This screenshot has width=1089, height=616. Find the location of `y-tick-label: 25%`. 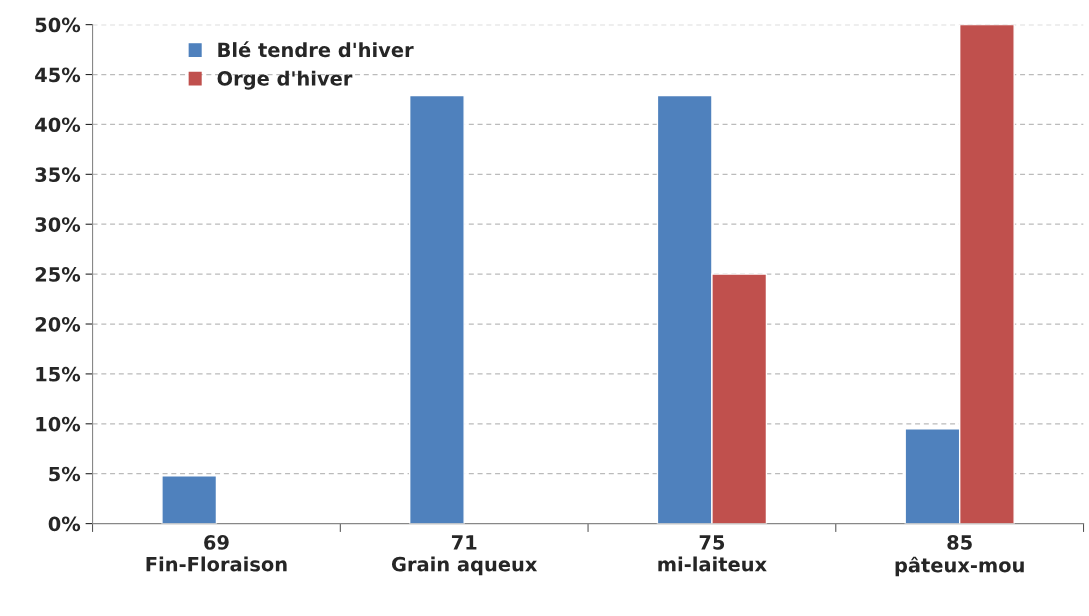

y-tick-label: 25% is located at coordinates (58, 274).